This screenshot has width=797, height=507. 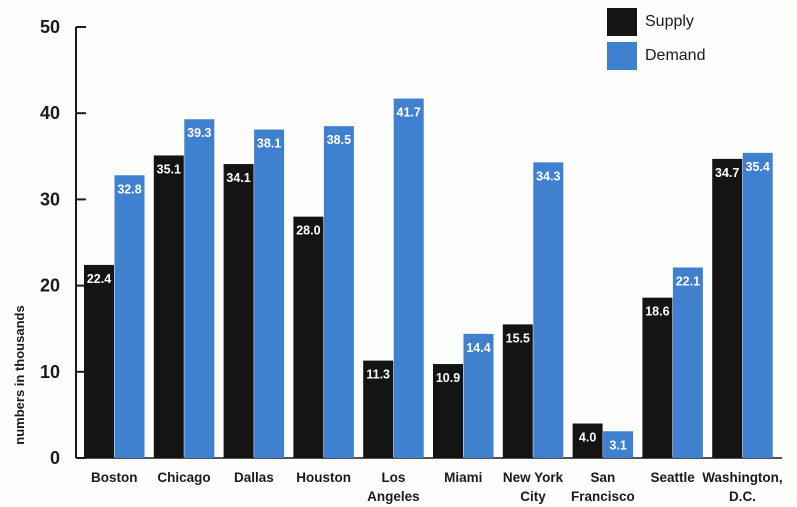 What do you see at coordinates (99, 279) in the screenshot?
I see `data-label: 22.4` at bounding box center [99, 279].